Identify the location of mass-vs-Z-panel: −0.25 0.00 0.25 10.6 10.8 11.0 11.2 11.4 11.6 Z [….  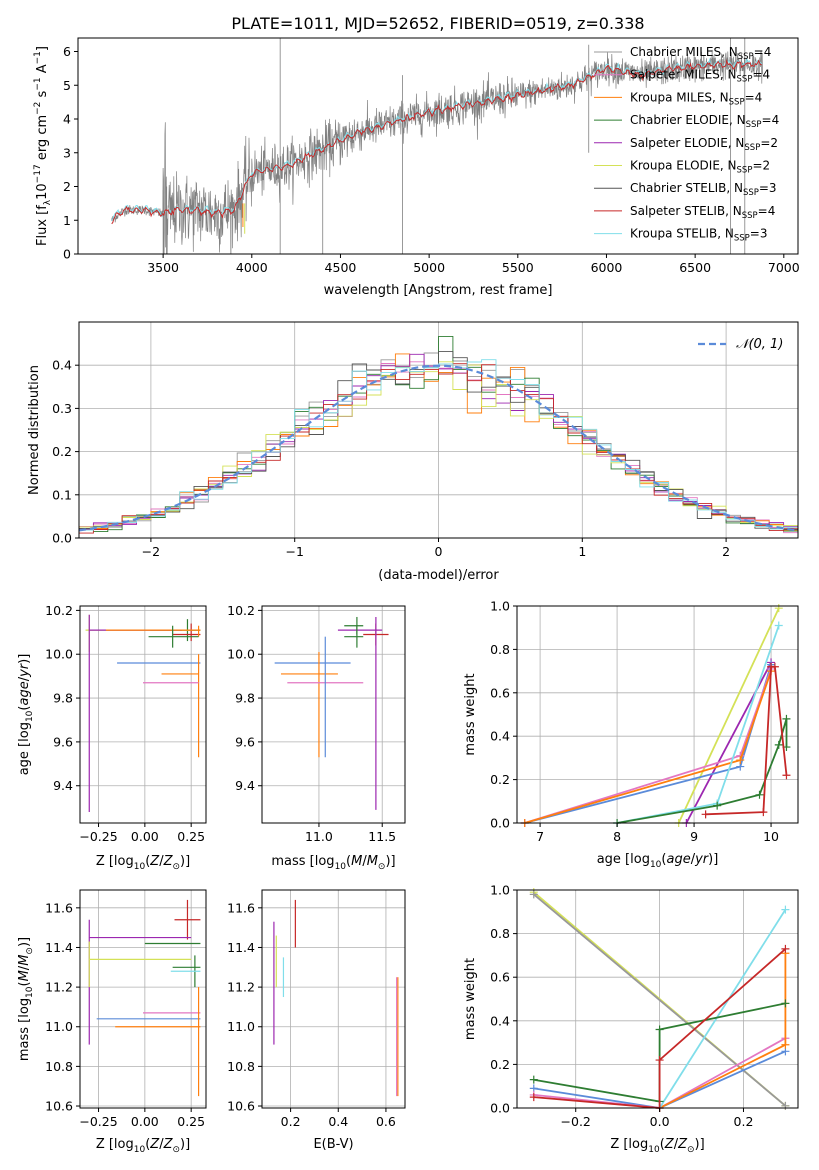
(112, 1022).